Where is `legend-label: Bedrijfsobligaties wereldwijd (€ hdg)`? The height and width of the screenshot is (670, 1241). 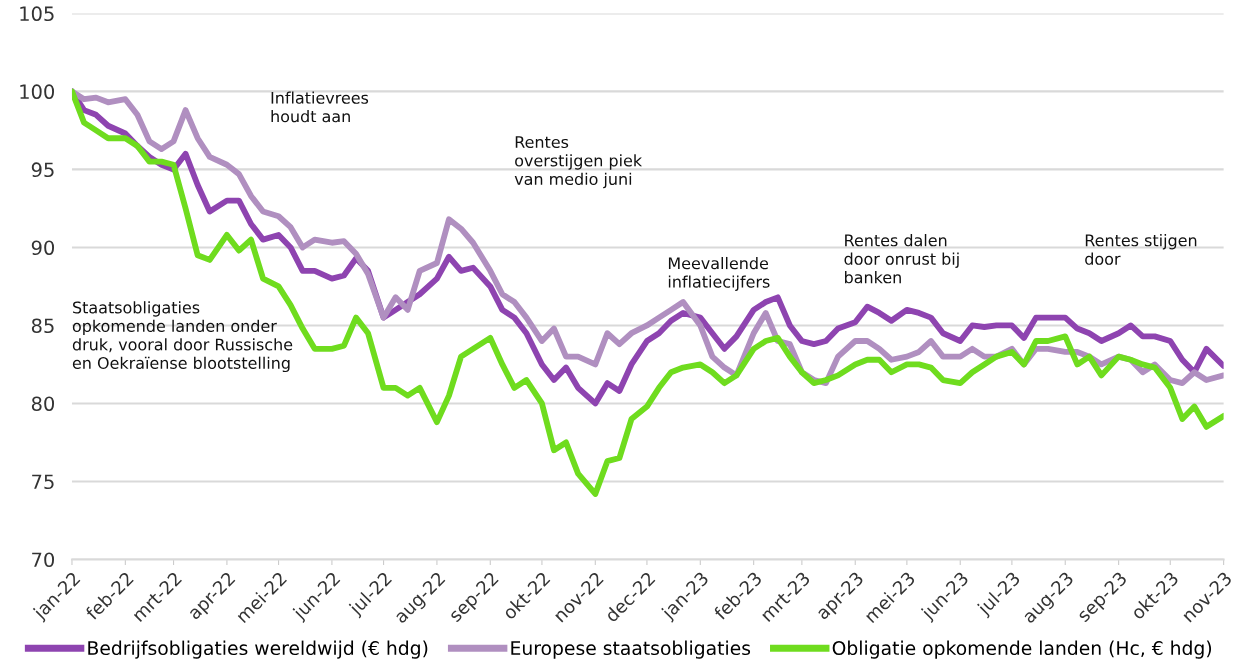 legend-label: Bedrijfsobligaties wereldwijd (€ hdg) is located at coordinates (258, 649).